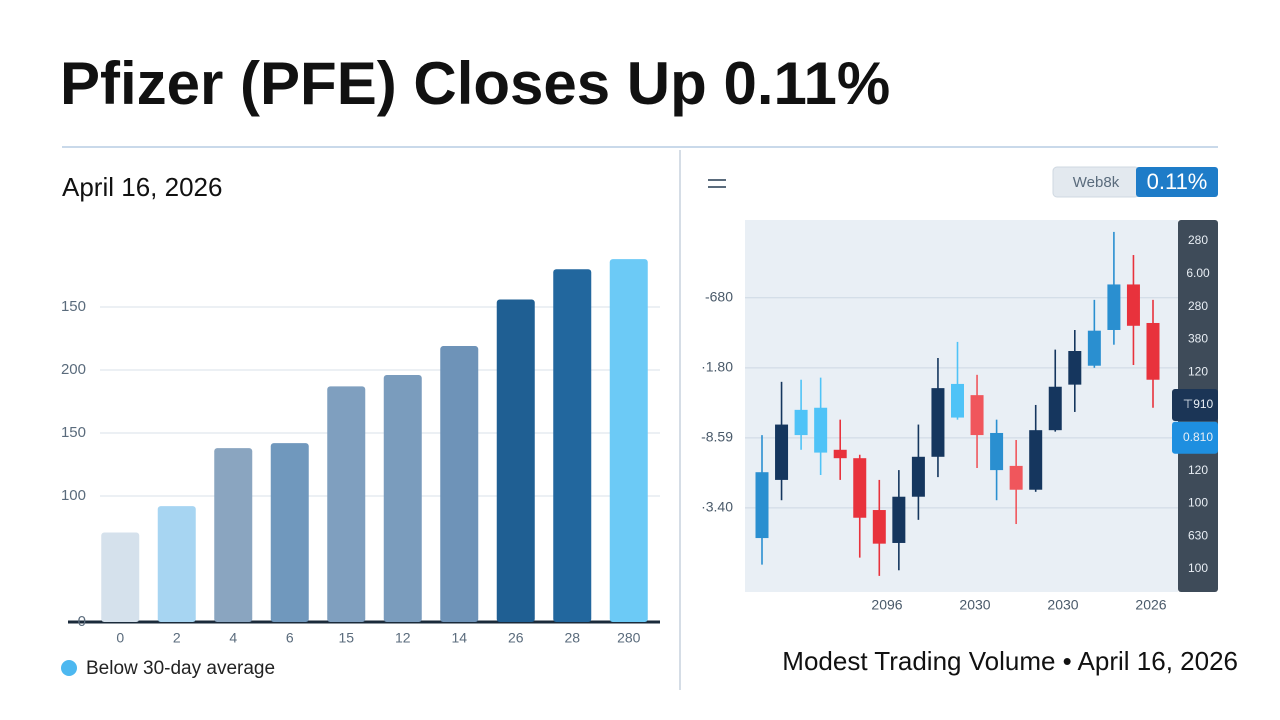 This screenshot has width=1280, height=720. What do you see at coordinates (177, 638) in the screenshot?
I see `x-tick-label: 2` at bounding box center [177, 638].